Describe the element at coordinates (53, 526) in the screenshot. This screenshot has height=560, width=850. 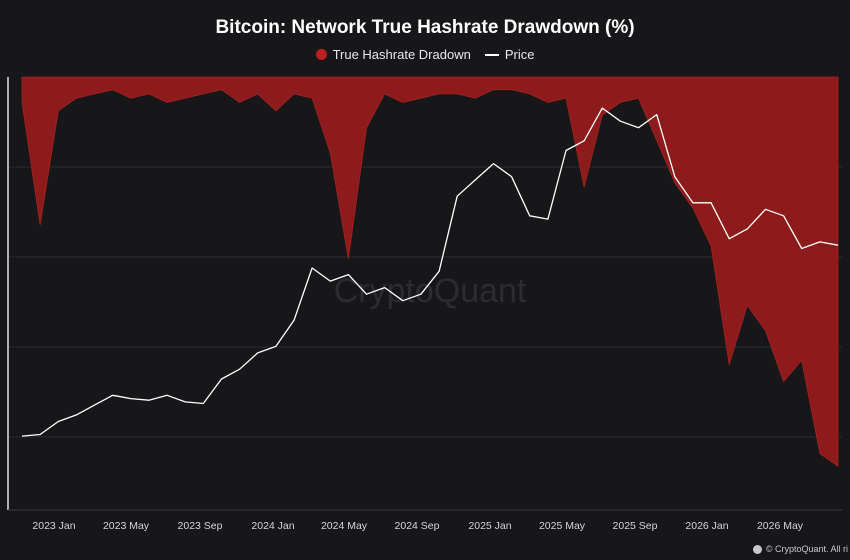
I see `x-tick-label: 2023 Jan` at that location.